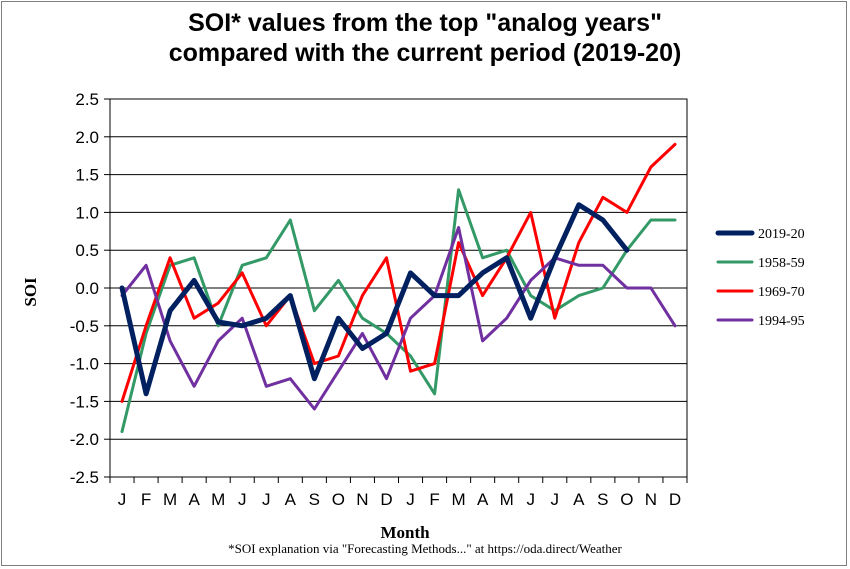 This screenshot has width=850, height=569. What do you see at coordinates (781, 321) in the screenshot?
I see `legend-label-1994-95: 1994-95` at bounding box center [781, 321].